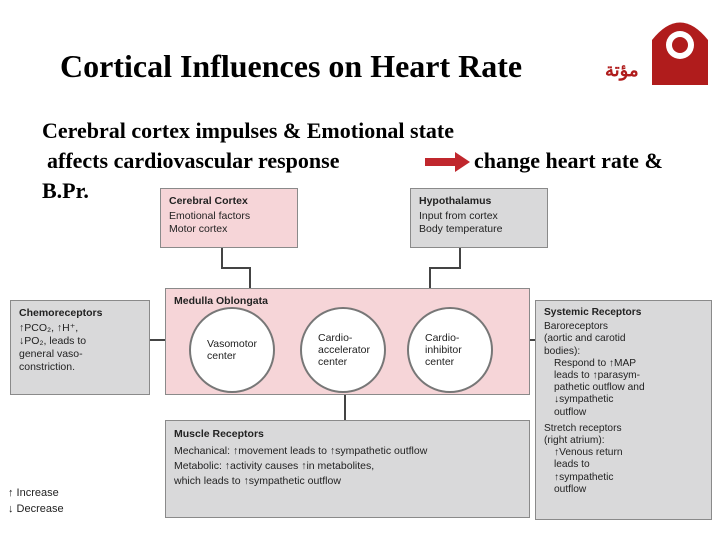  Describe the element at coordinates (443, 350) in the screenshot. I see `center-label: inhibitor` at that location.